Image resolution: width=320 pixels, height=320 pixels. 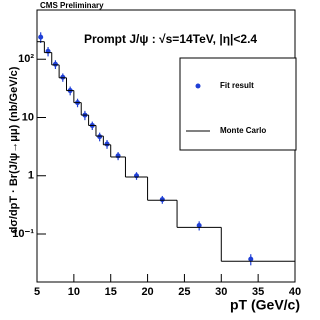 What do you see at coordinates (170, 39) in the screenshot?
I see `chart-title: Prompt J/ψ : √s=14TeV, |η|<2.4` at bounding box center [170, 39].